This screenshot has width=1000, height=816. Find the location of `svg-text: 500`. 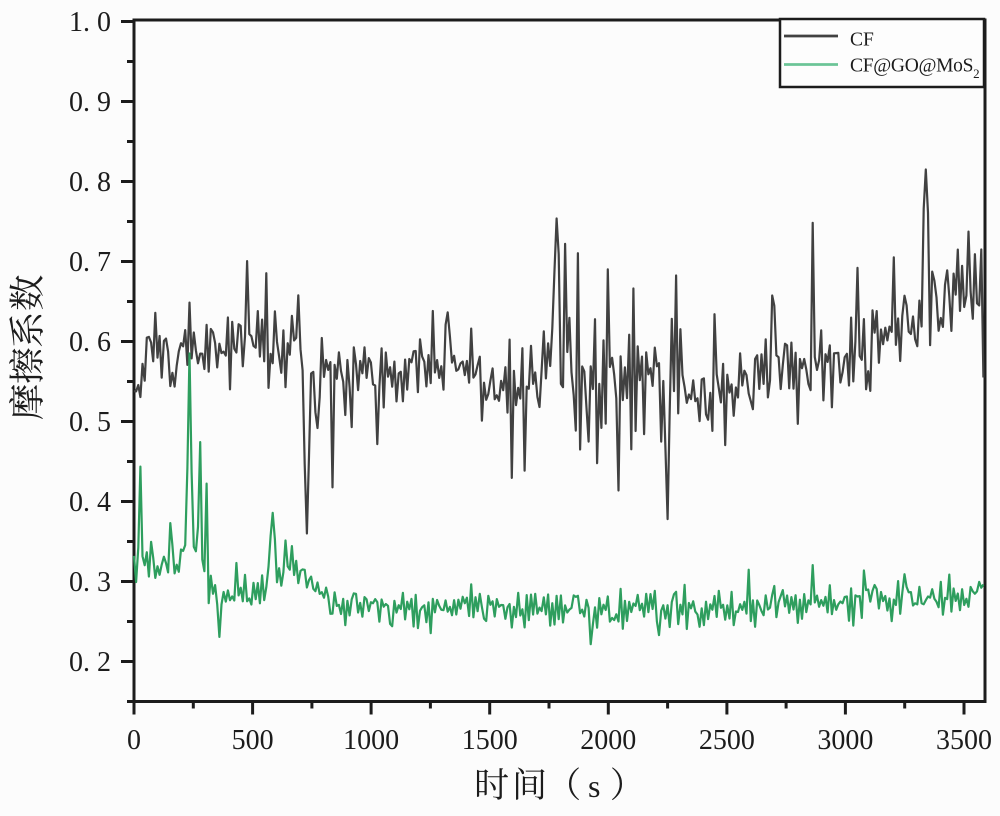

svg-text: 500 is located at coordinates (253, 740).